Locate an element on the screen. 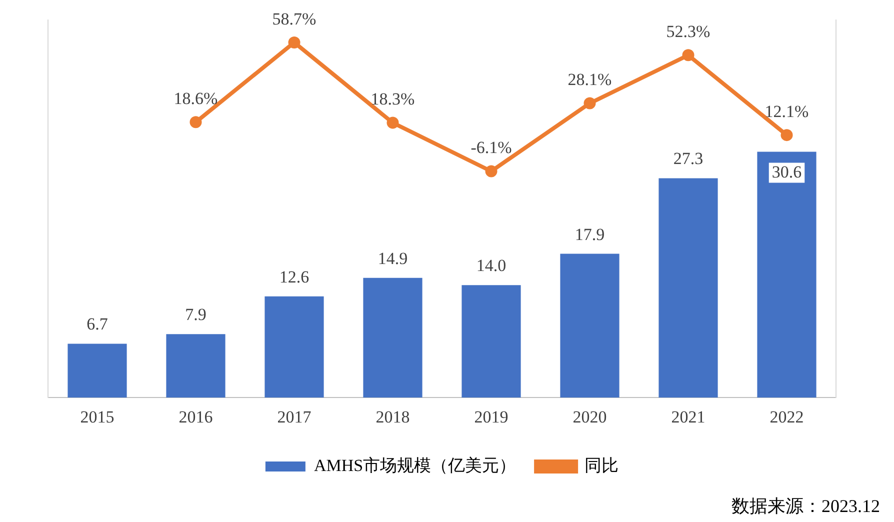 This screenshot has height=522, width=894. data-label: 30.6 is located at coordinates (787, 172).